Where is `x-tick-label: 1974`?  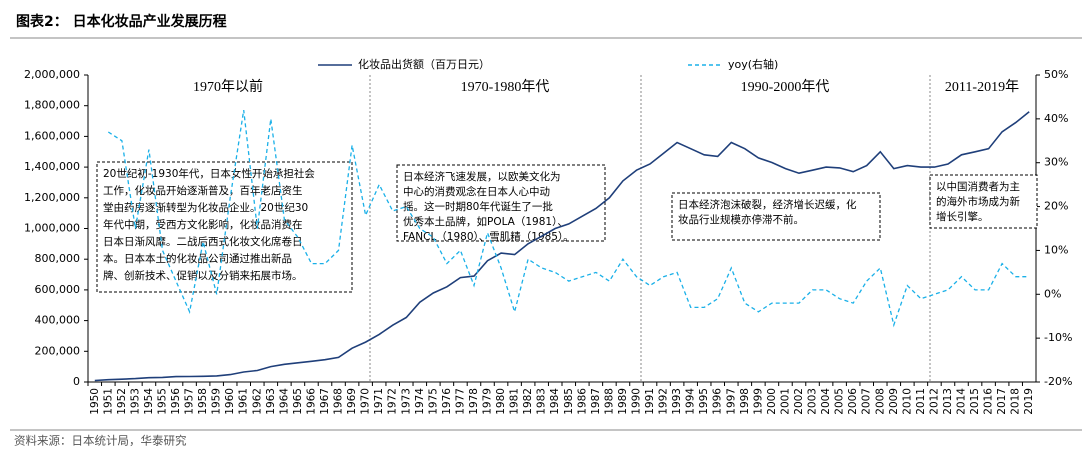
x-tick-label: 1974 is located at coordinates (420, 401).